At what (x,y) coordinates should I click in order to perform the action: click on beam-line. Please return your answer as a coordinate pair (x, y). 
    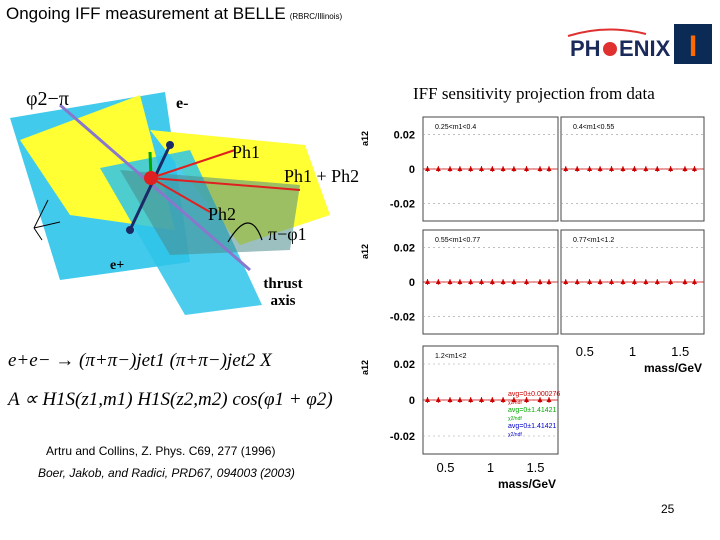
    Looking at the image, I should click on (150, 187).